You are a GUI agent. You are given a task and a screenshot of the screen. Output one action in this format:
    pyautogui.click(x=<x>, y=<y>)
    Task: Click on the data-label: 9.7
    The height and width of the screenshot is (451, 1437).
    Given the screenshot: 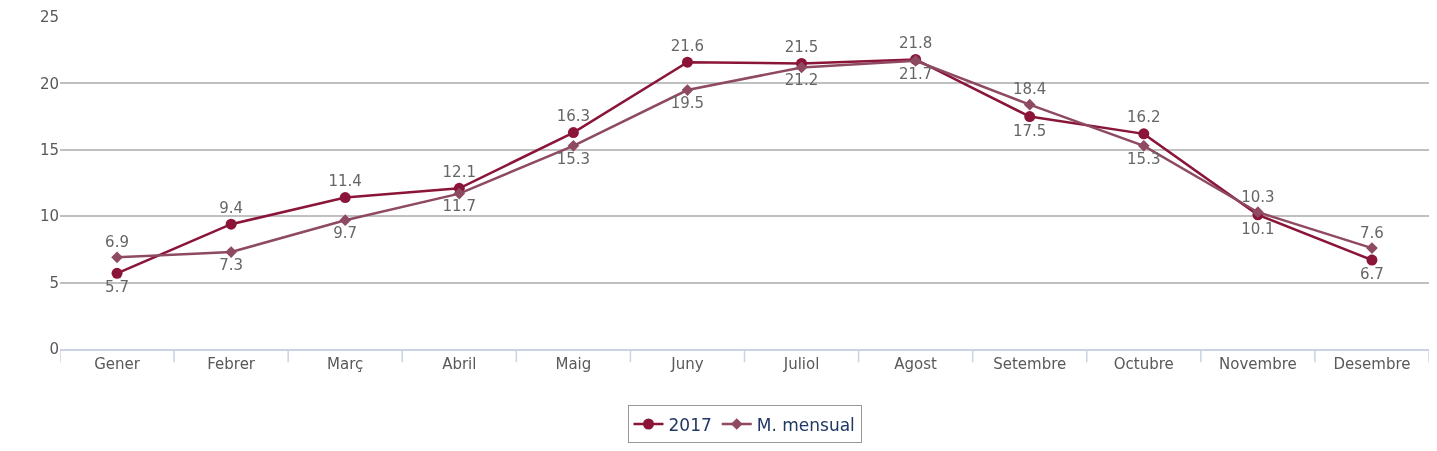 What is the action you would take?
    pyautogui.click(x=345, y=233)
    